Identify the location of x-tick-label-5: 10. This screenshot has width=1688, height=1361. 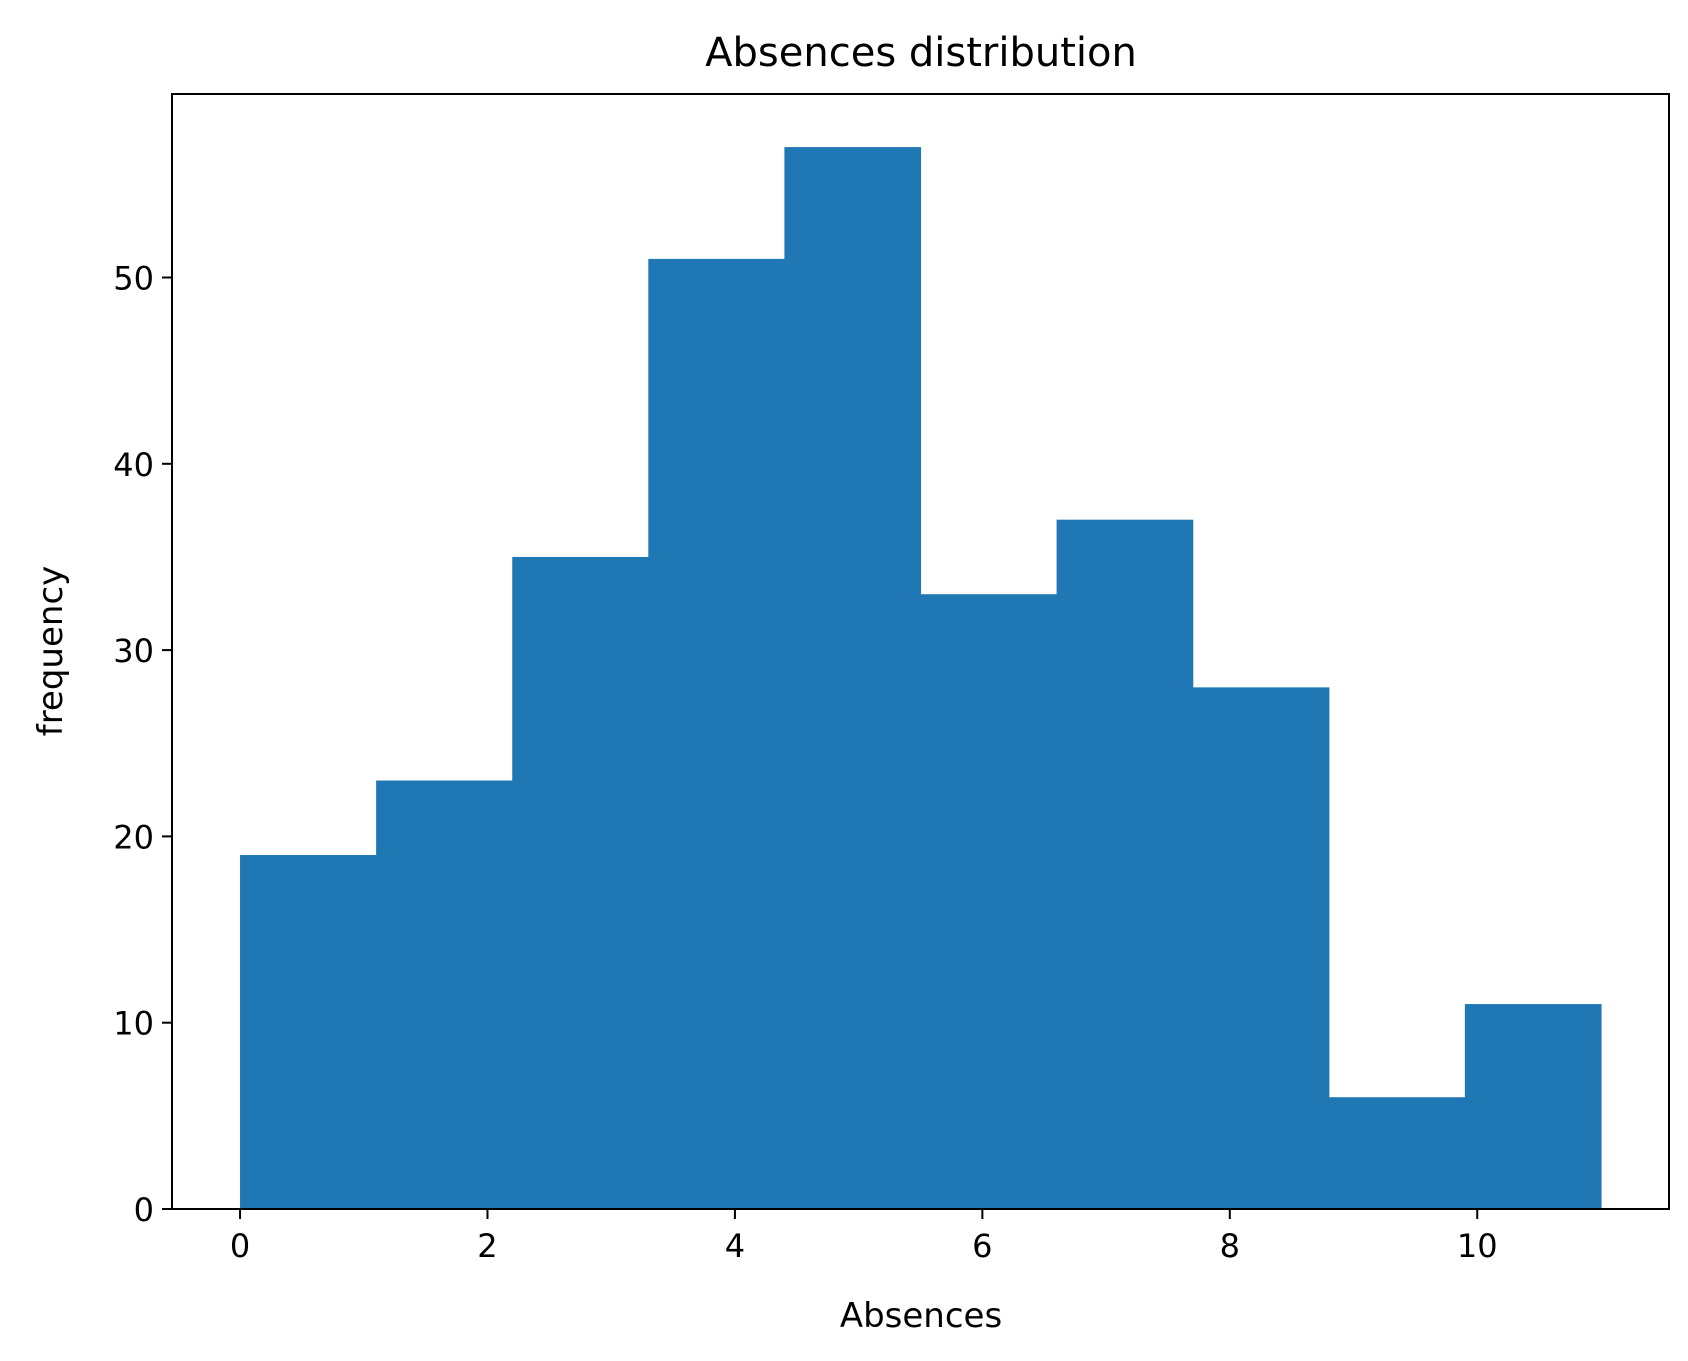
(1477, 1246).